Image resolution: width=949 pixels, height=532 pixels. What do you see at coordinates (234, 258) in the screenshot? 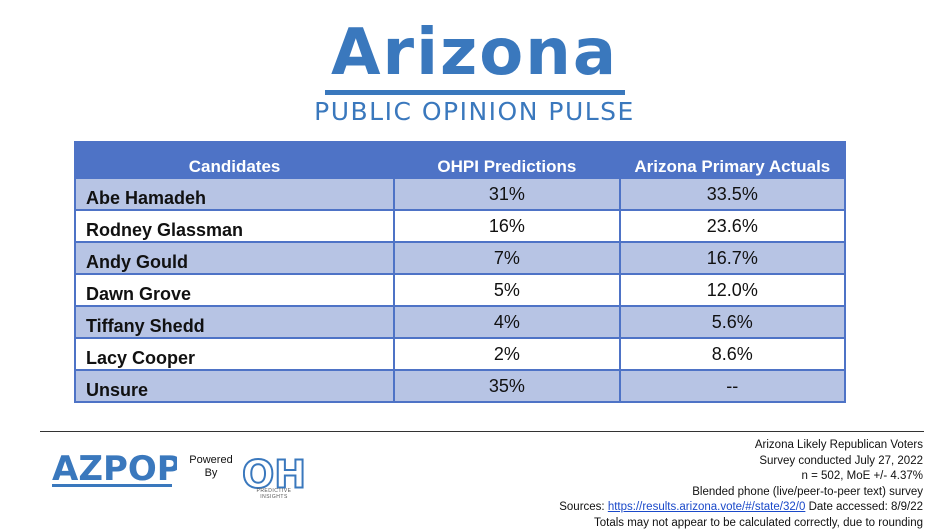
I see `candidate-name: Andy Gould` at bounding box center [234, 258].